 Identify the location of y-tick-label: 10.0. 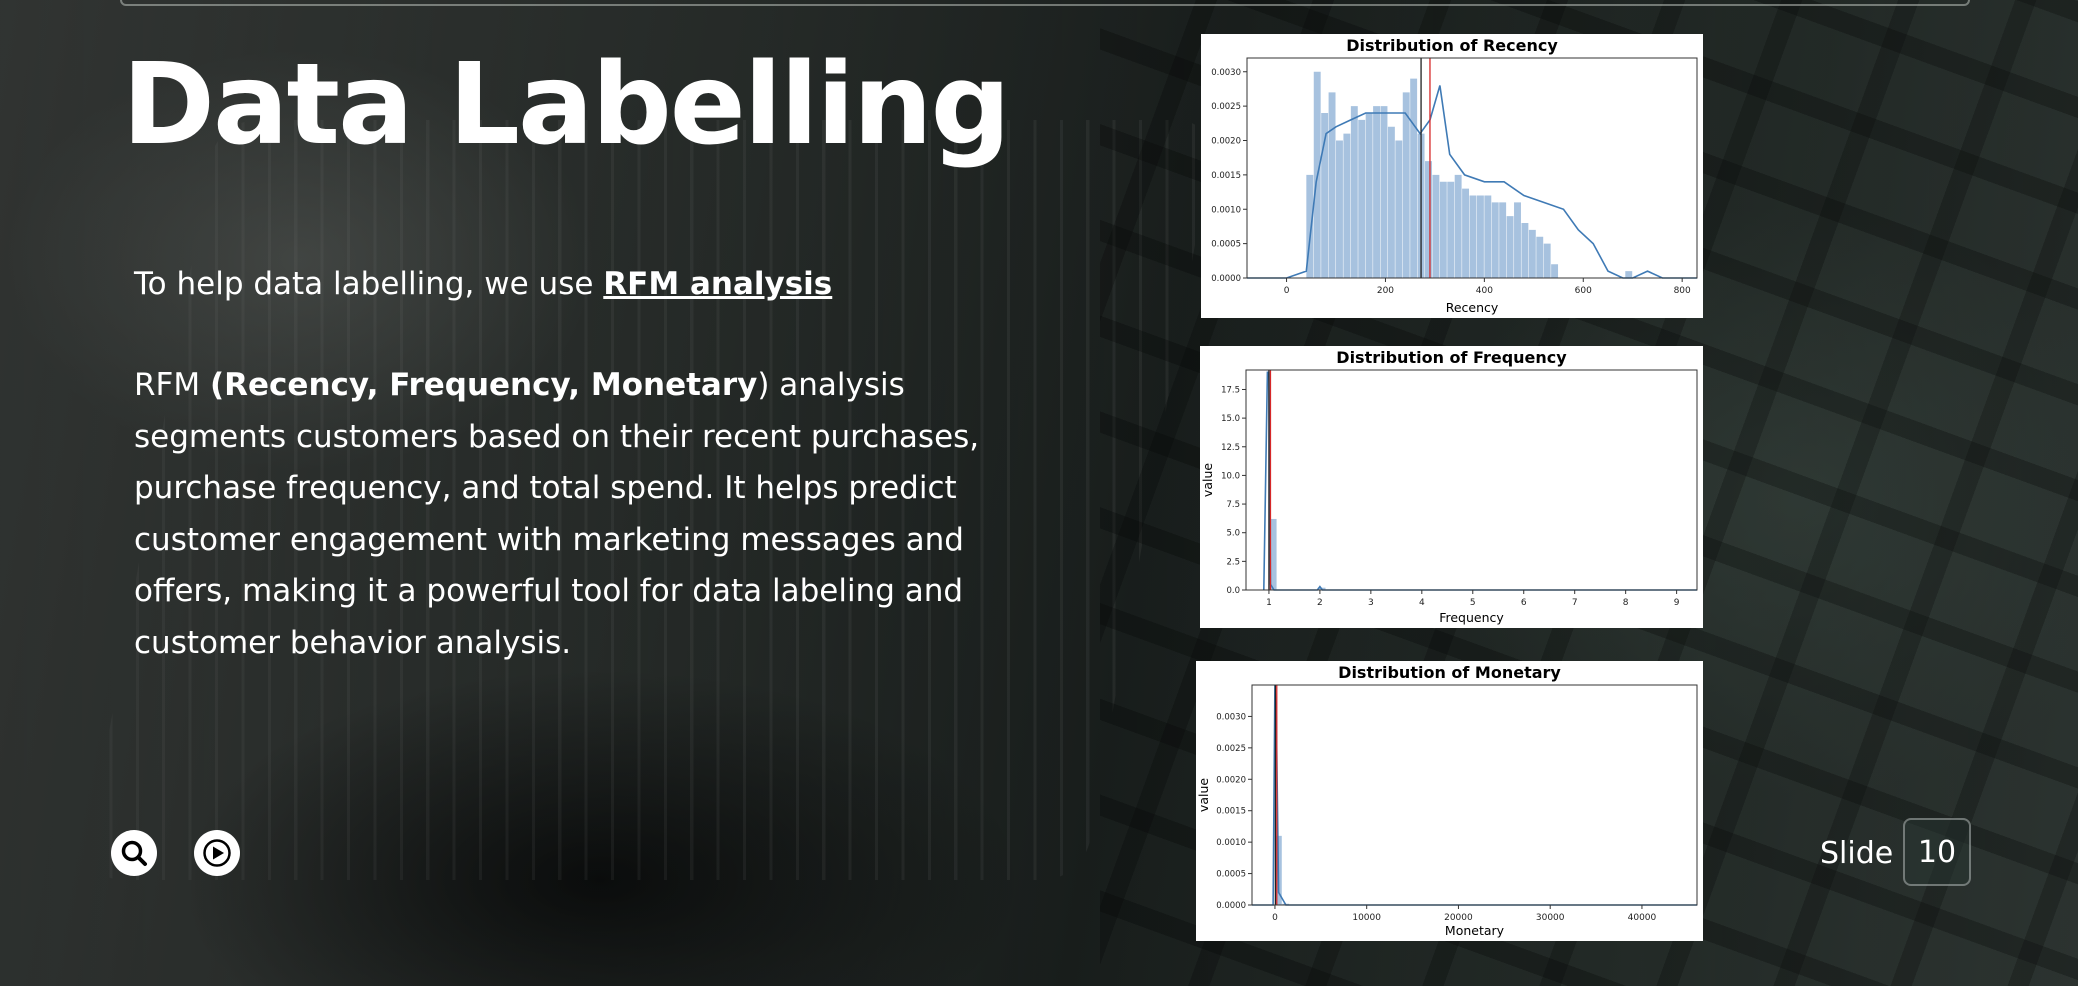
(1230, 476).